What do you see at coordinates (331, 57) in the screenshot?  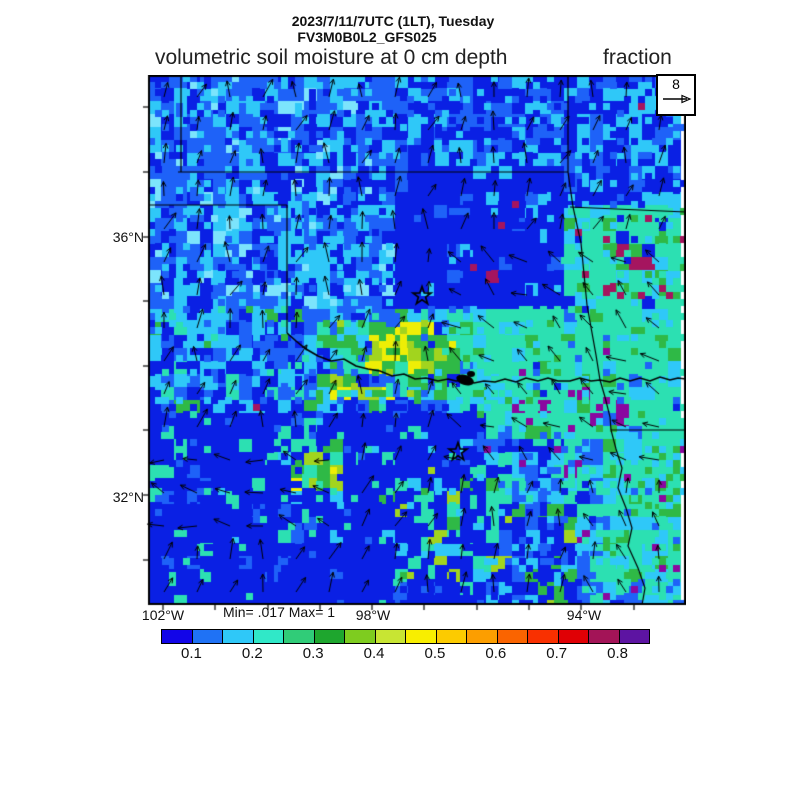 I see `plot-title: volumetric soil moisture at 0 cm depth` at bounding box center [331, 57].